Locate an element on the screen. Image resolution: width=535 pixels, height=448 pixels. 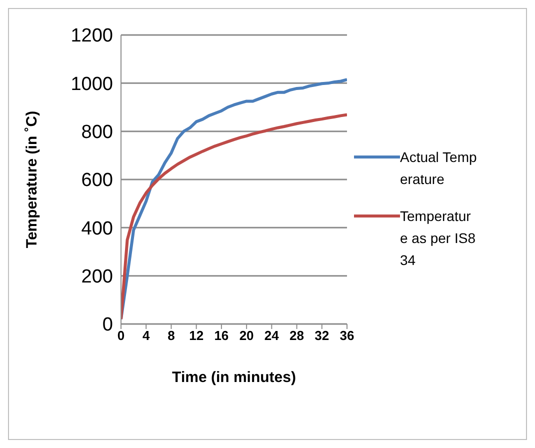
y-tick-label: 200 is located at coordinates (97, 277).